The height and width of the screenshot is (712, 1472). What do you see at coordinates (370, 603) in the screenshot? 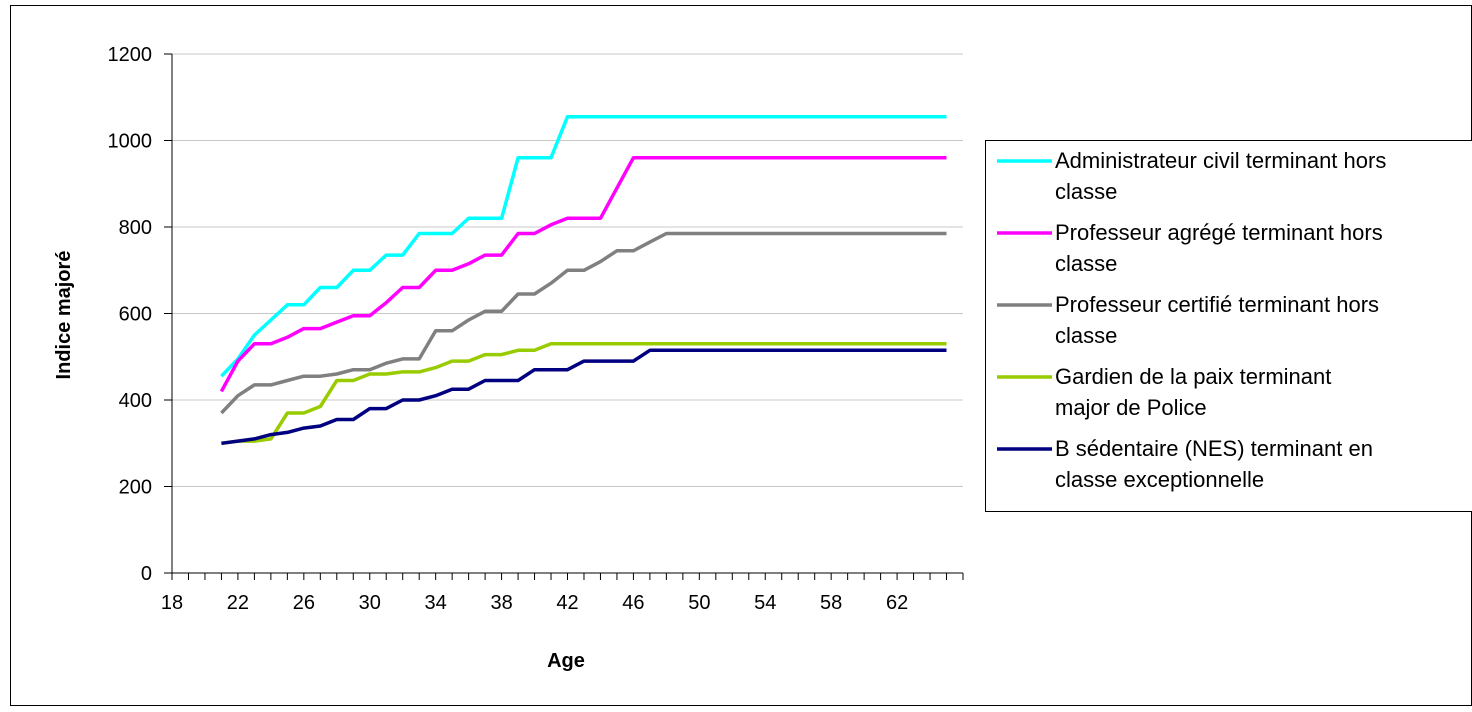
I see `x-tick-label: 30` at bounding box center [370, 603].